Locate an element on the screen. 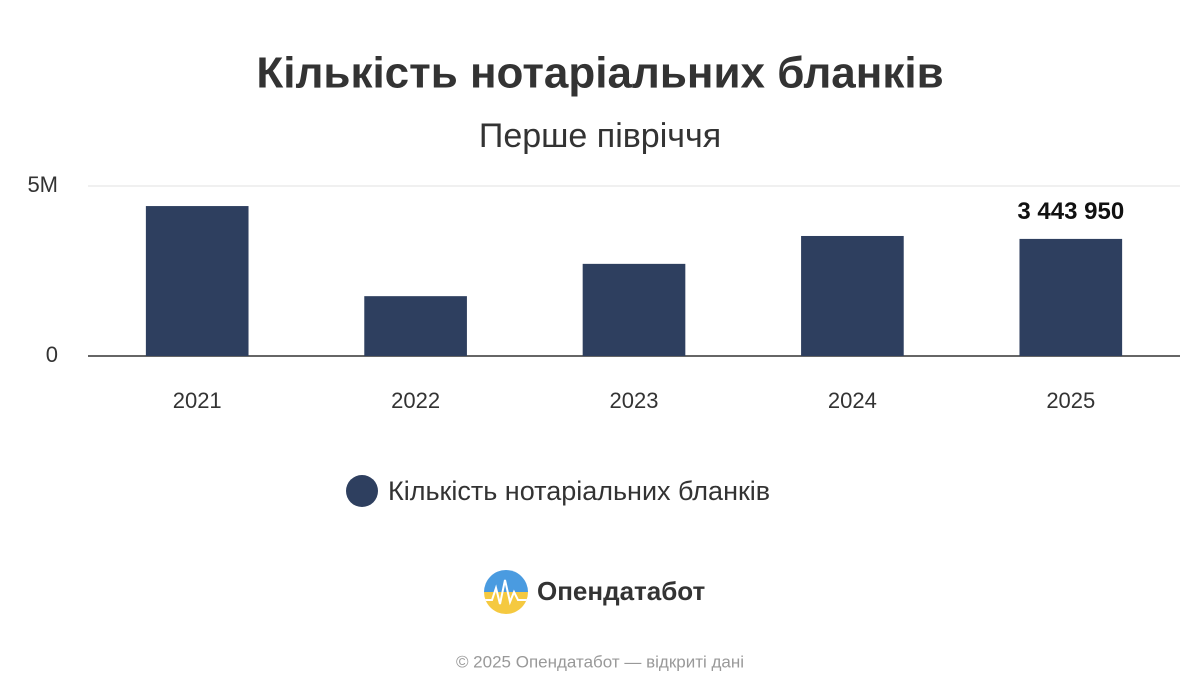 This screenshot has width=1200, height=700. chart-title: Кількість нотаріальних бланків is located at coordinates (599, 73).